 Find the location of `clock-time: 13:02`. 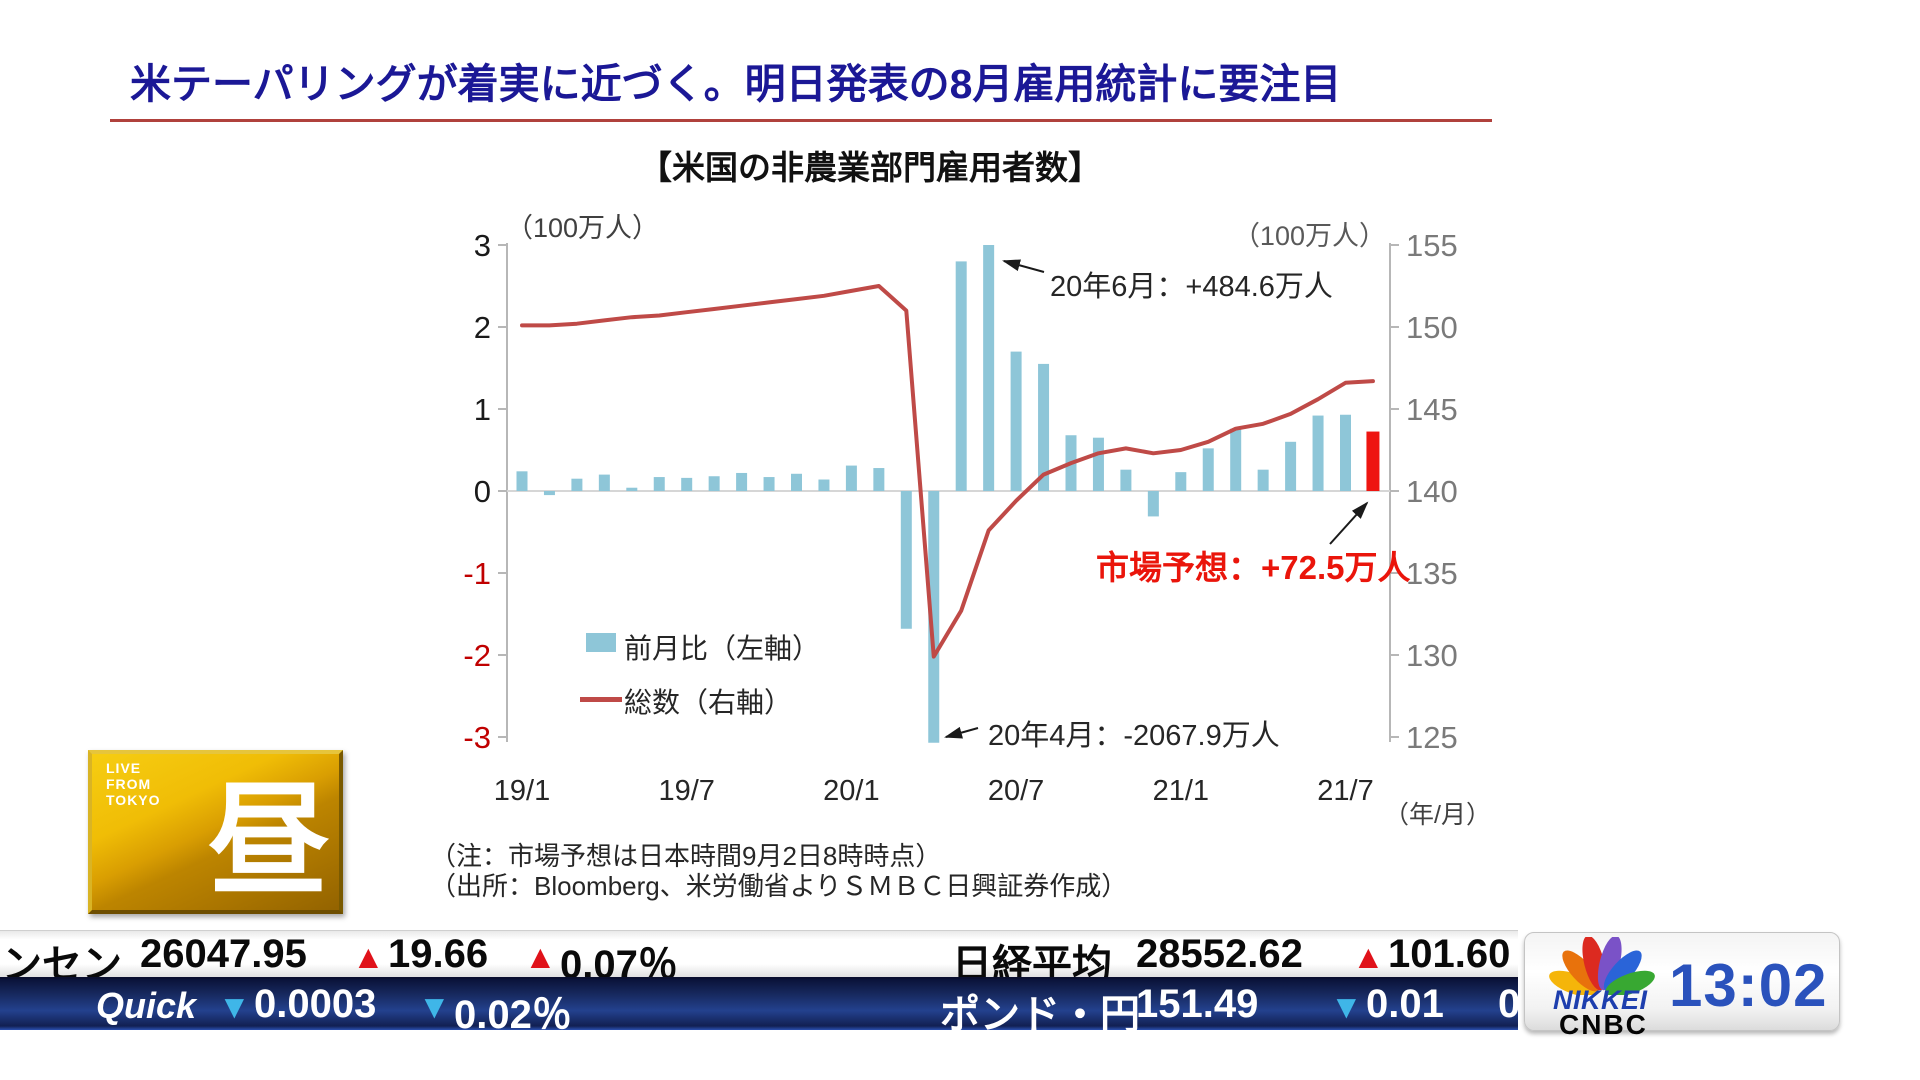

clock-time: 13:02 is located at coordinates (1748, 985).